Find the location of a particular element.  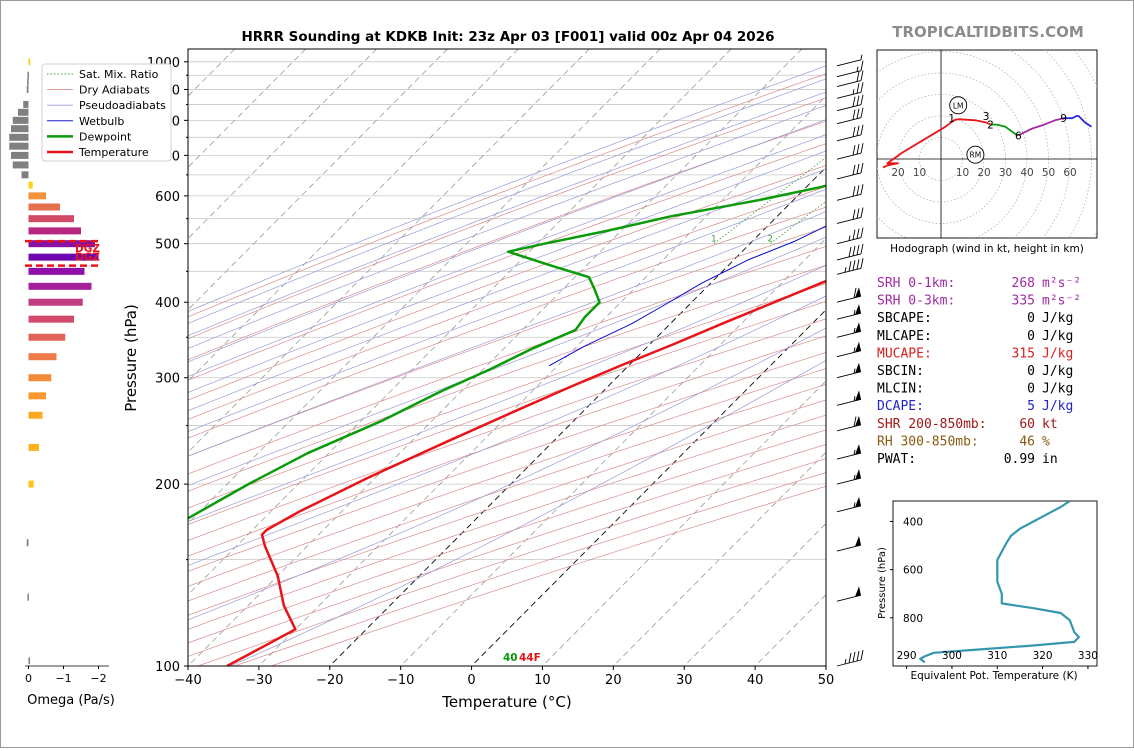

skew-t-x-tick-label: −10 is located at coordinates (400, 680).